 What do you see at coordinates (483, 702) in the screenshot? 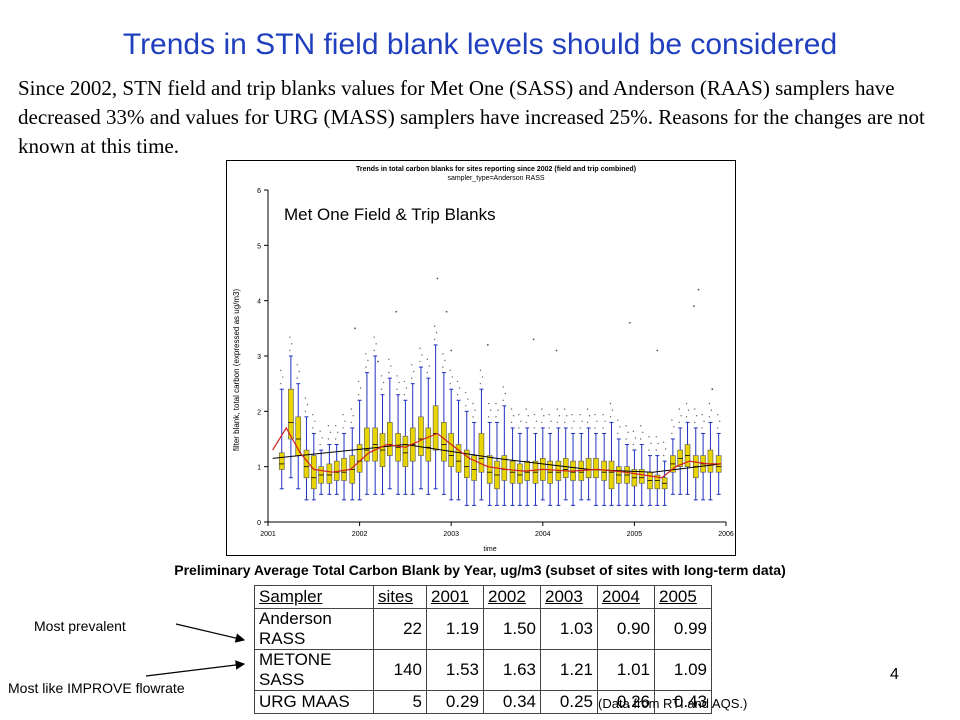
I see `table-row: URG MAAS 5 0.29 0.34 0.25 0.26 0.43` at bounding box center [483, 702].